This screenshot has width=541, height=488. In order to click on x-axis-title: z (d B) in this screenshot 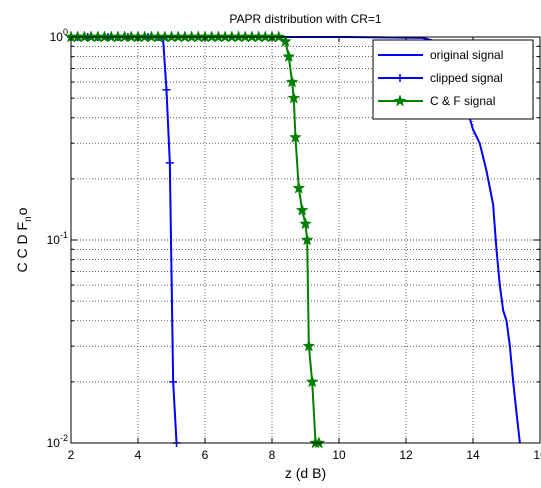, I will do `click(305, 473)`.